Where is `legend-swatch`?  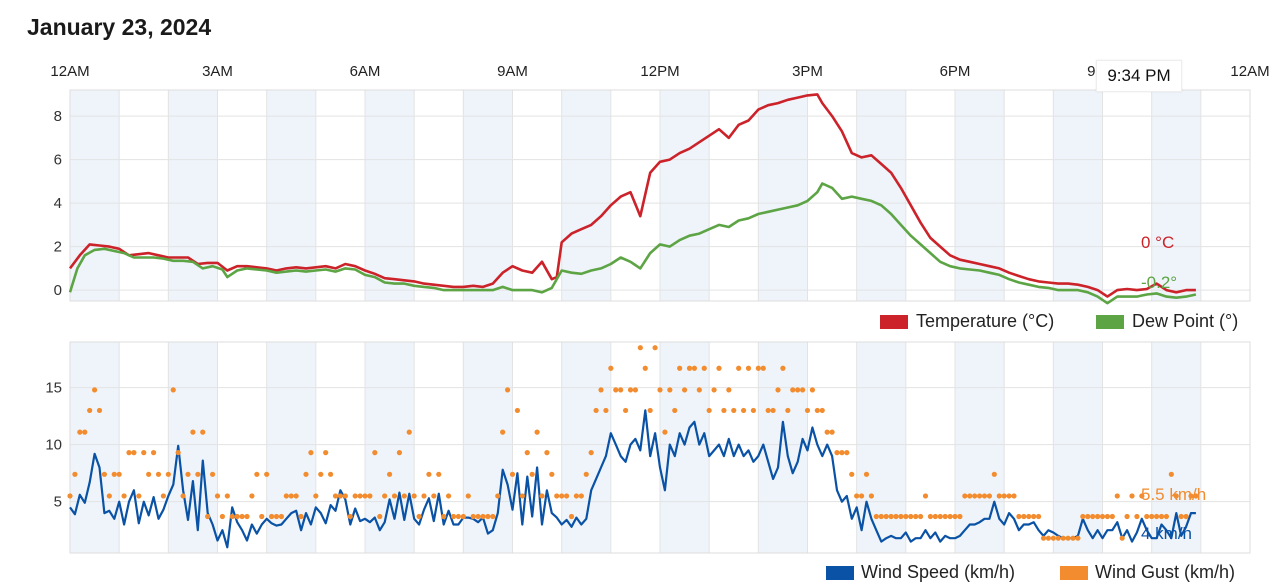
legend-swatch is located at coordinates (894, 322).